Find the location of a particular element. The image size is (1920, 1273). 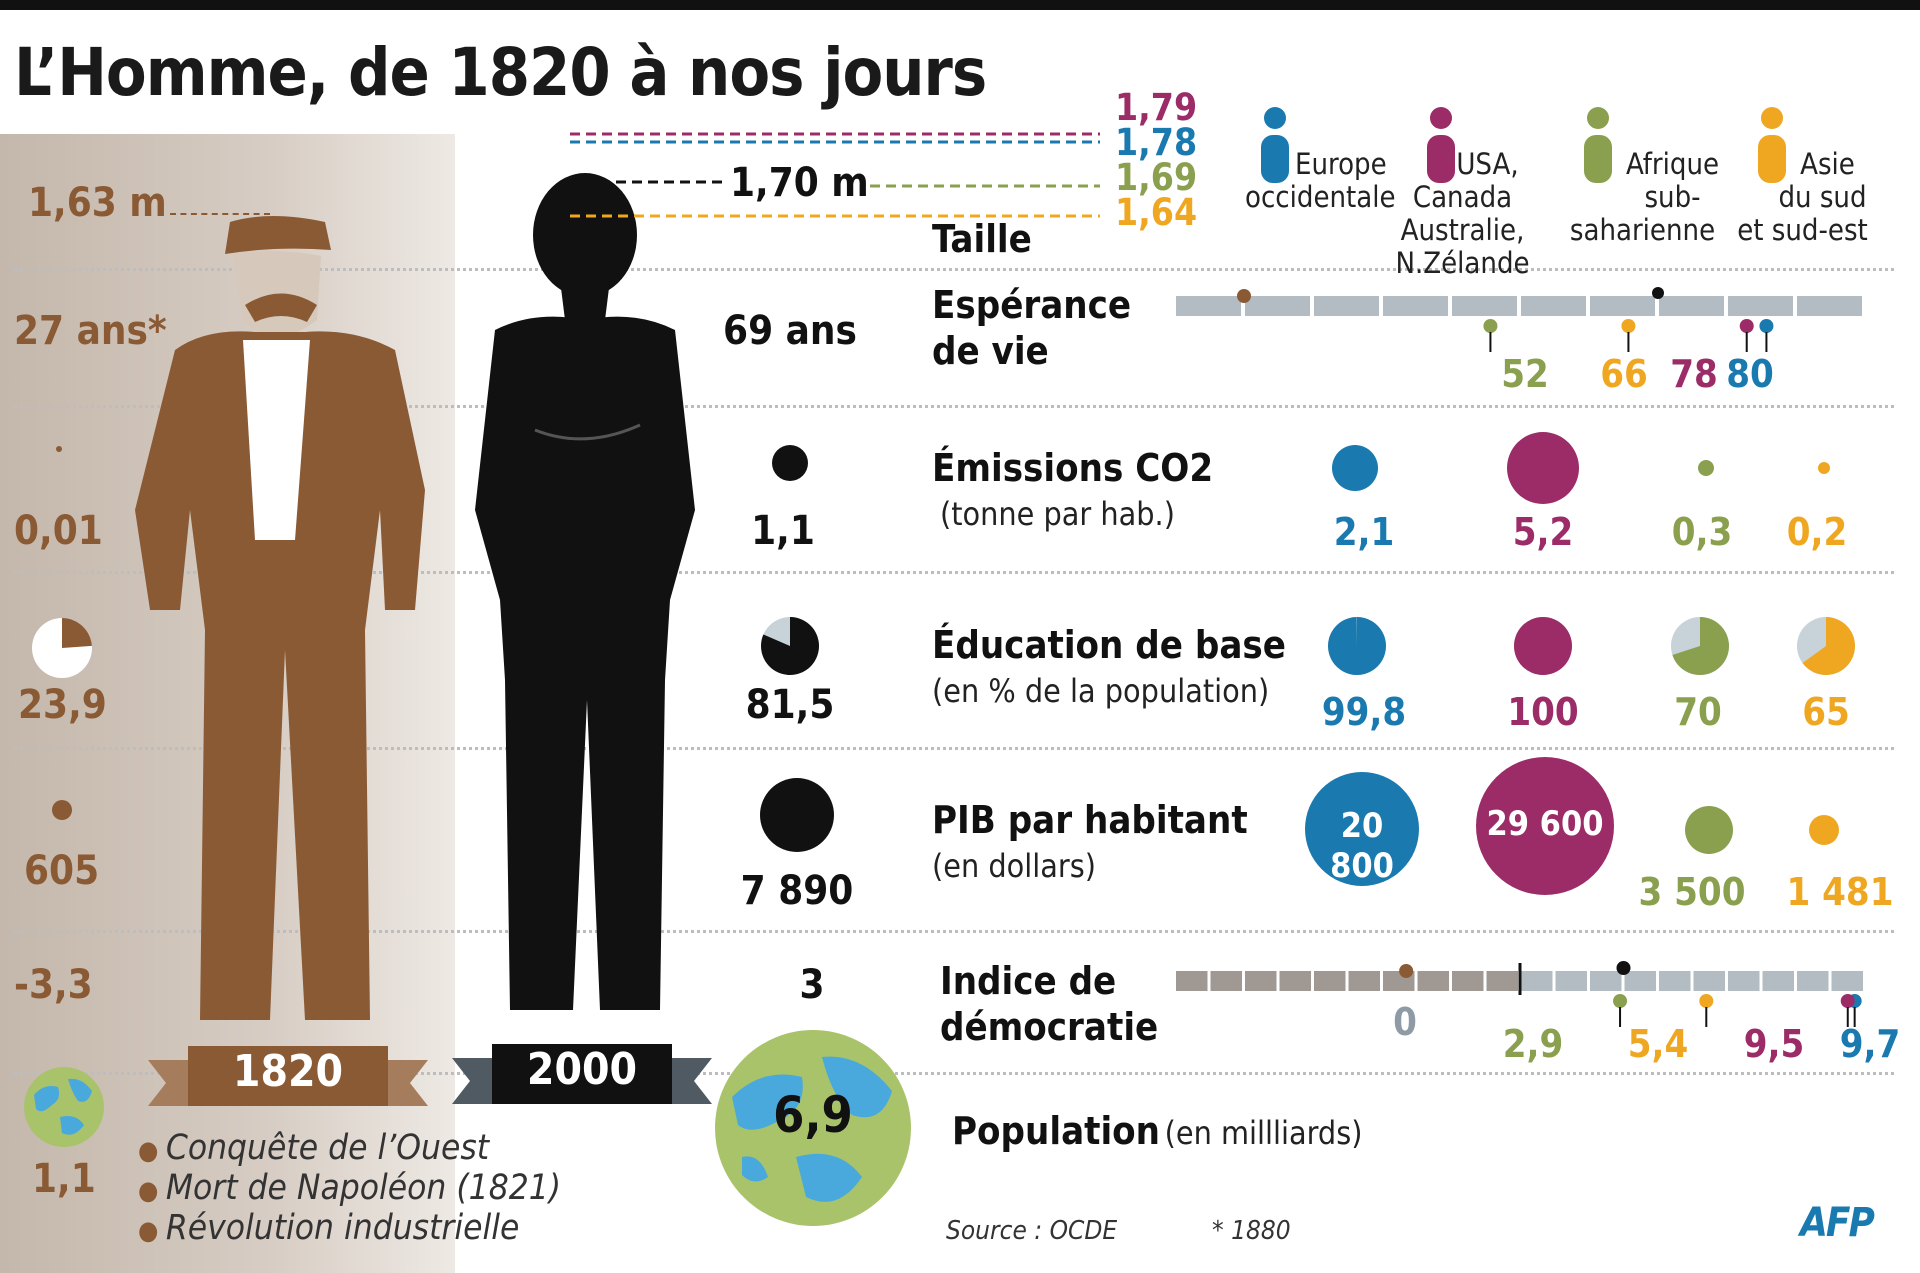

person-icon-us is located at coordinates (1441, 145).